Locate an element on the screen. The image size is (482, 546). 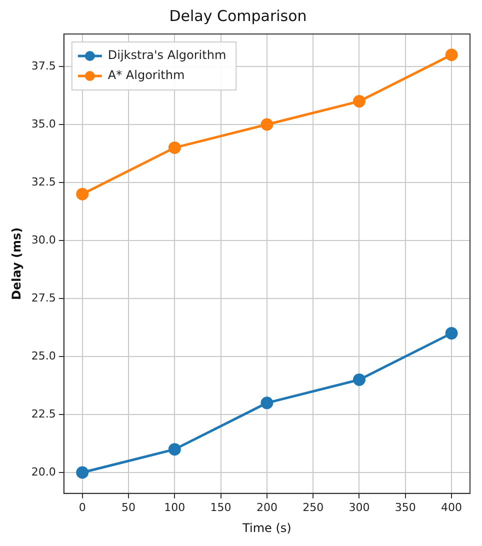
x-axis-title: Time (s) is located at coordinates (267, 527).